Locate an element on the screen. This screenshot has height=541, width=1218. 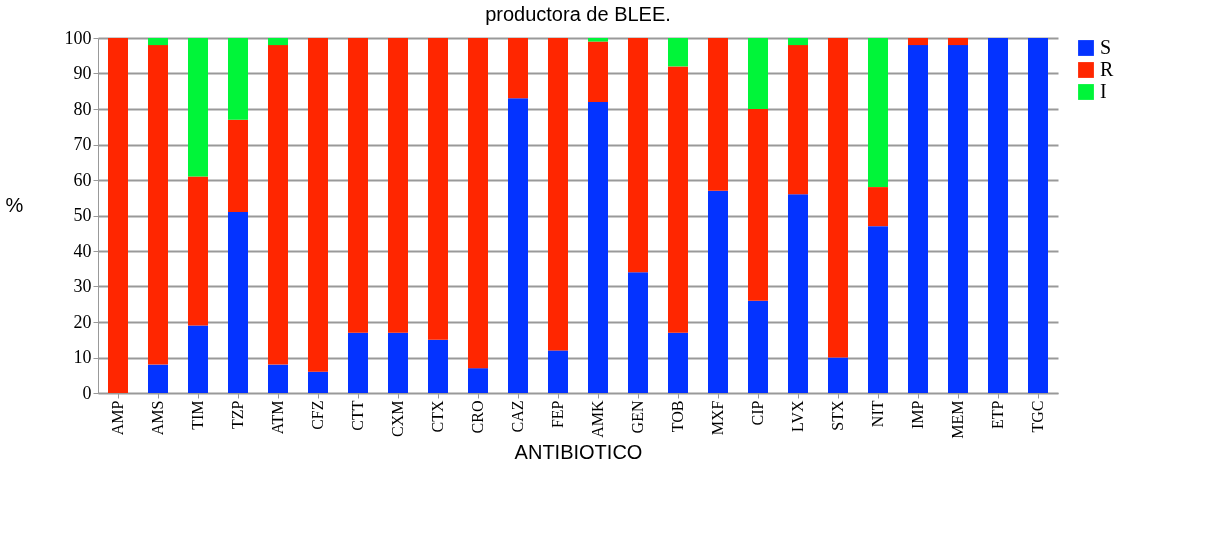
x-tick-label: CTT is located at coordinates (357, 415).